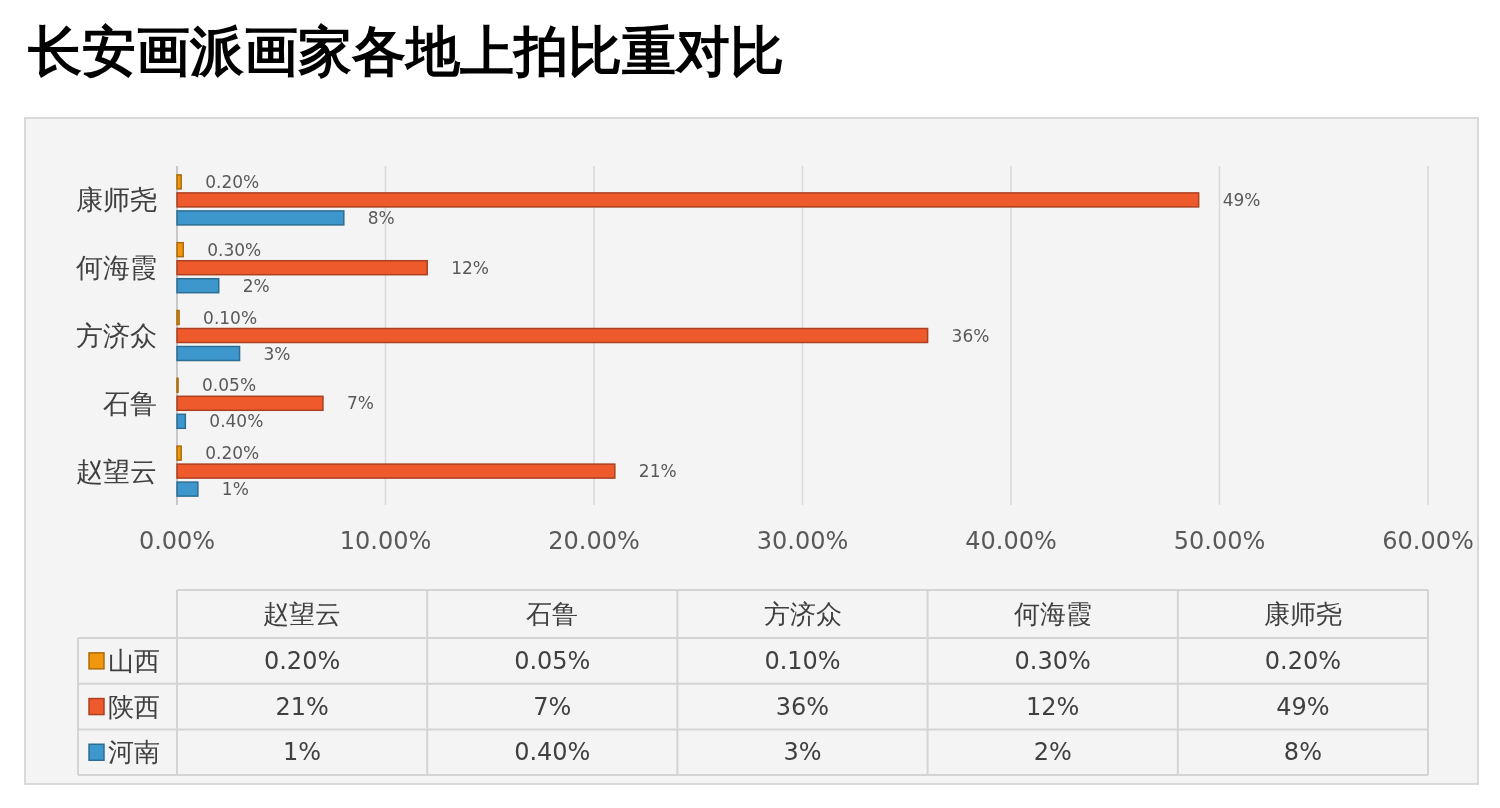 This screenshot has height=808, width=1500. What do you see at coordinates (802, 614) in the screenshot?
I see `category-label: 方济众` at bounding box center [802, 614].